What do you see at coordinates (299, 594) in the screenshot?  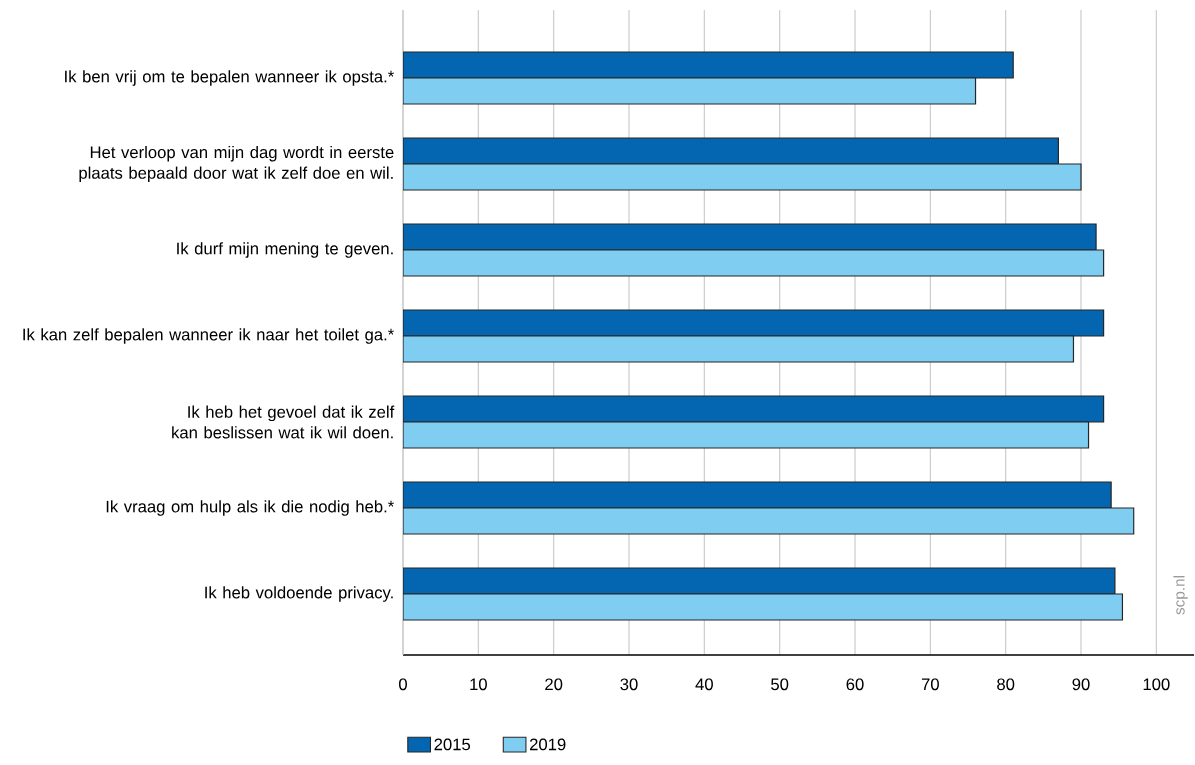 I see `y-tick-label: Ik heb voldoende privacy.` at bounding box center [299, 594].